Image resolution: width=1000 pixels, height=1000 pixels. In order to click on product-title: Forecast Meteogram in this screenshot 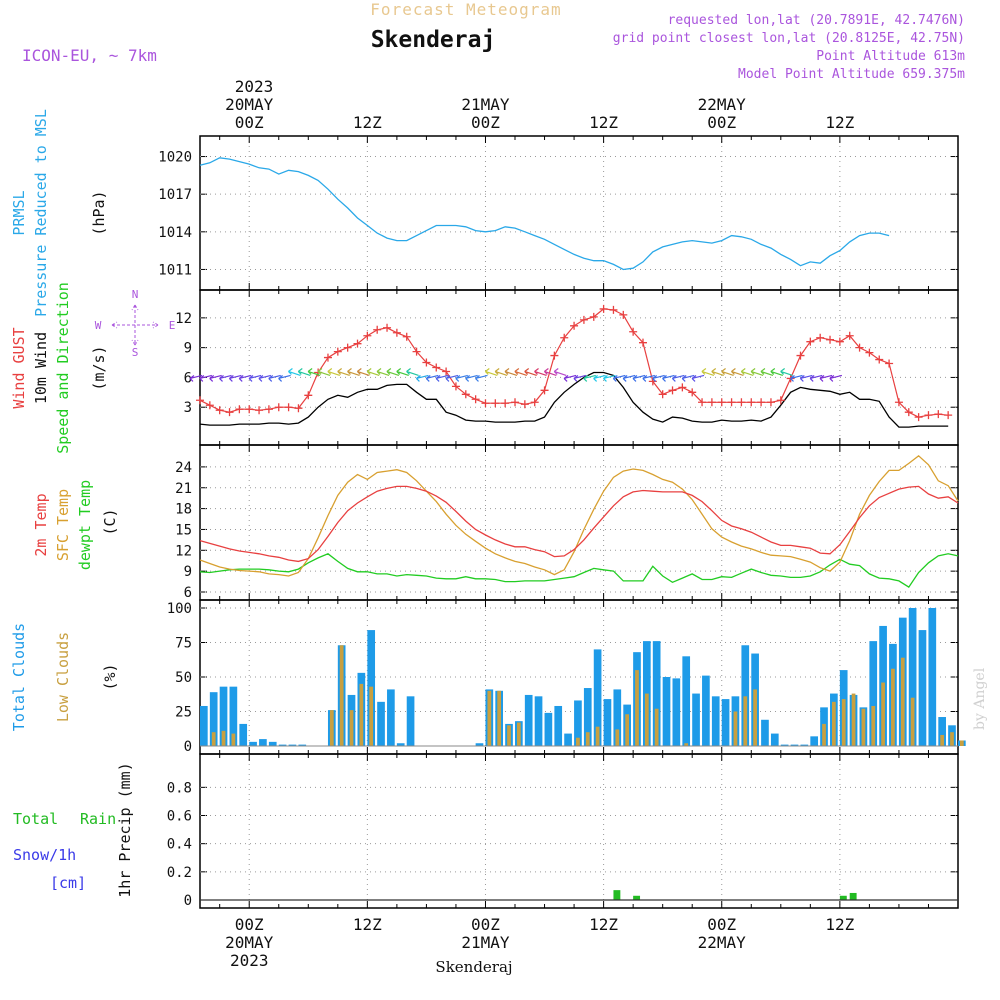, I will do `click(465, 9)`.